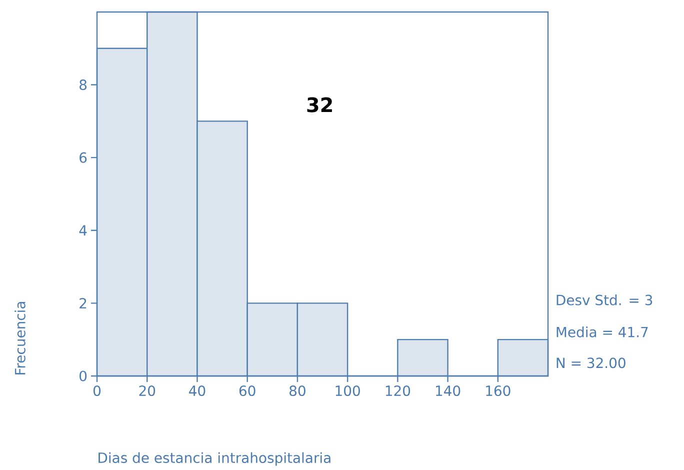 The image size is (684, 470). Describe the element at coordinates (83, 157) in the screenshot. I see `y-tick-label: 6` at that location.